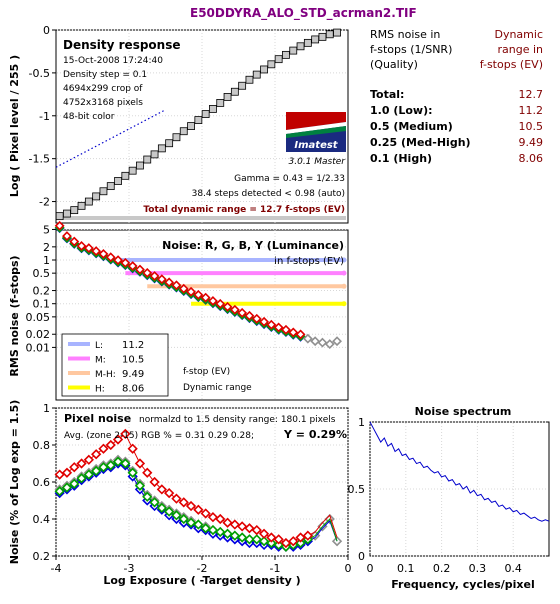 Image resolution: width=560 pixels, height=604 pixels. Describe the element at coordinates (14, 126) in the screenshot. I see `density-y-axis-label: Log ( Pixel level / 255 )` at that location.